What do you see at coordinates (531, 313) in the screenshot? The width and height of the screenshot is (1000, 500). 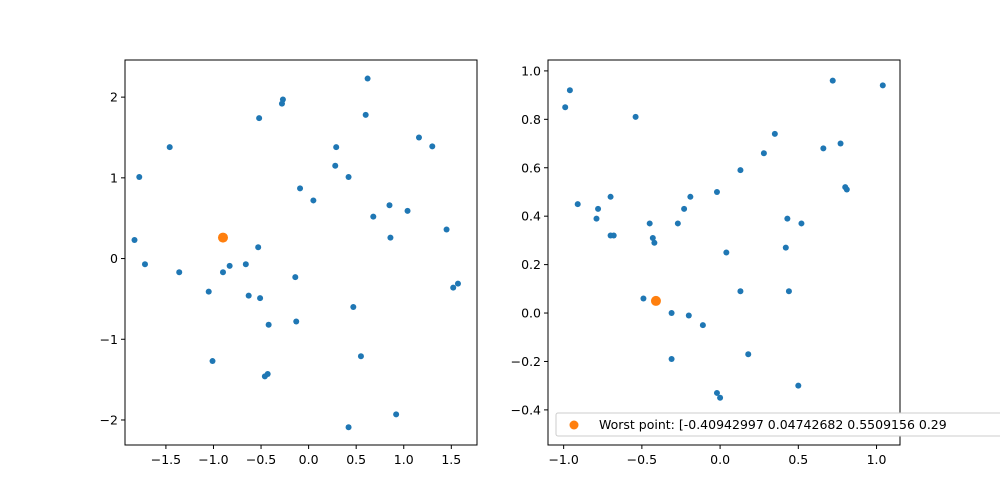 I see `right-y-tick-label: 0.0` at bounding box center [531, 313].